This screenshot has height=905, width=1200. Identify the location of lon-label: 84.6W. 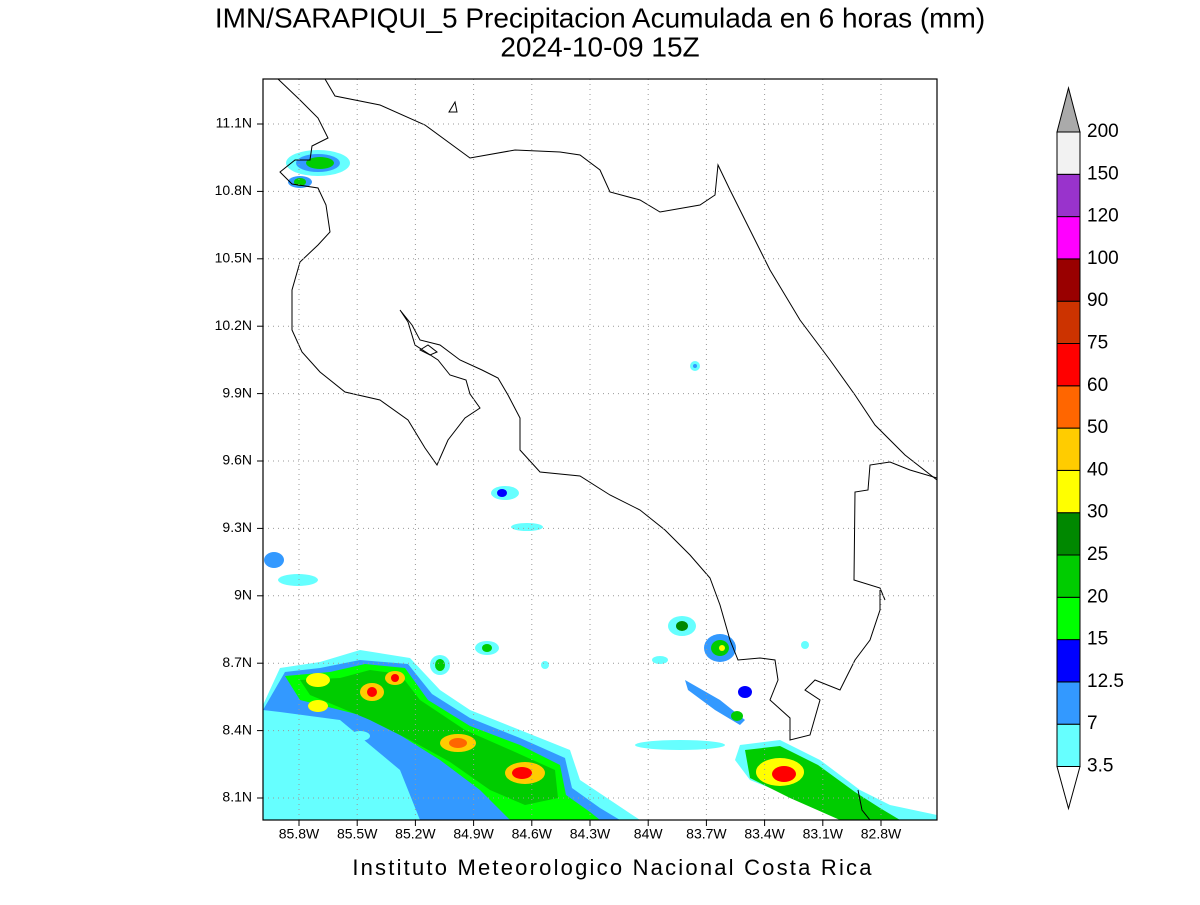
(532, 834).